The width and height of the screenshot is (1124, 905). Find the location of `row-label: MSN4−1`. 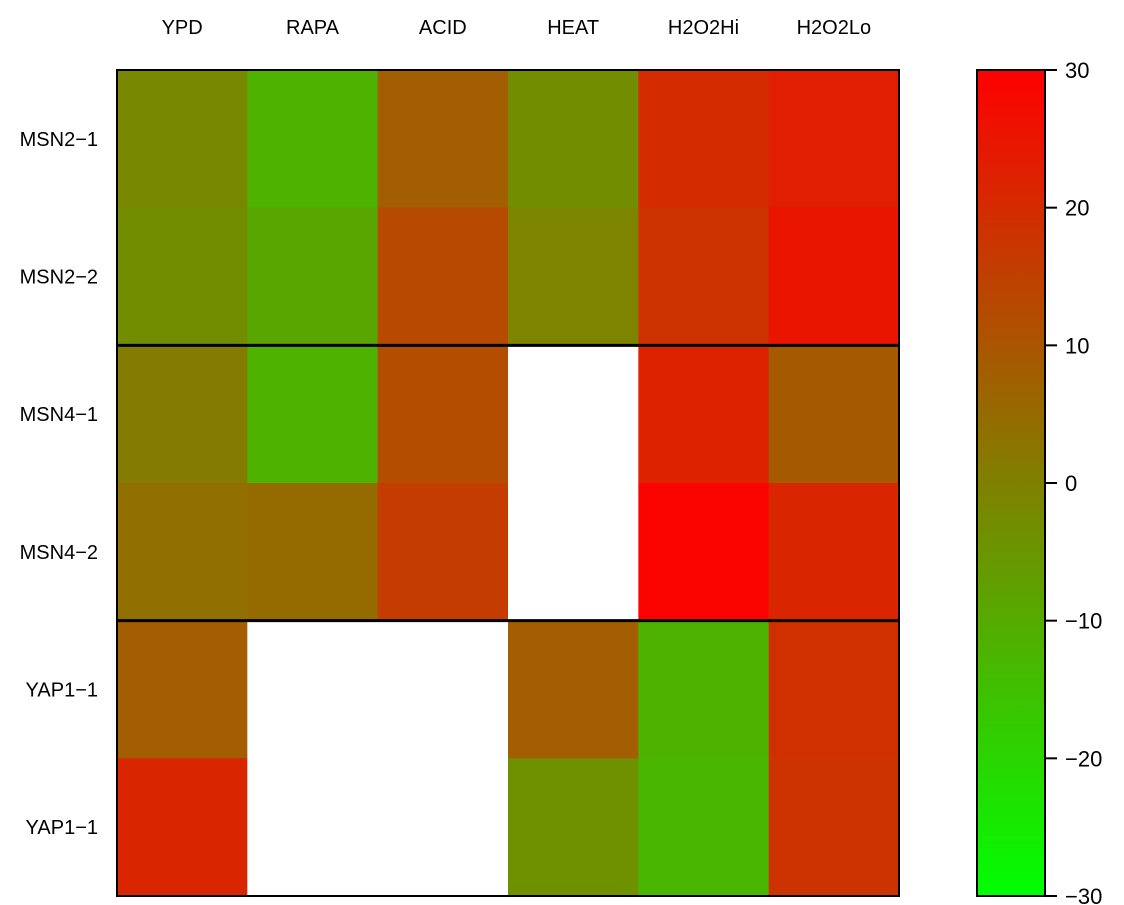

row-label: MSN4−1 is located at coordinates (59, 415).